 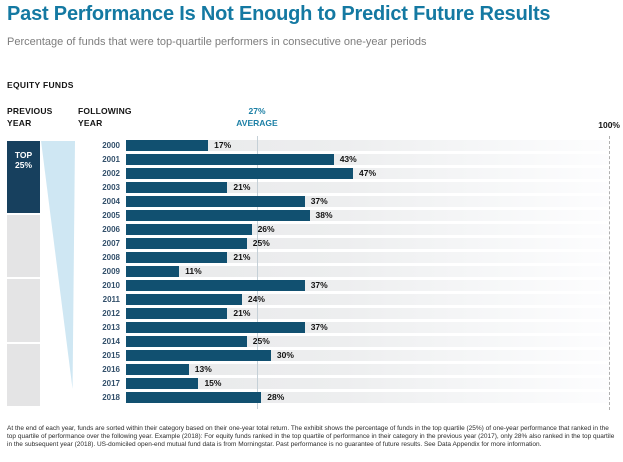 What do you see at coordinates (367, 299) in the screenshot?
I see `bar-track: 24%` at bounding box center [367, 299].